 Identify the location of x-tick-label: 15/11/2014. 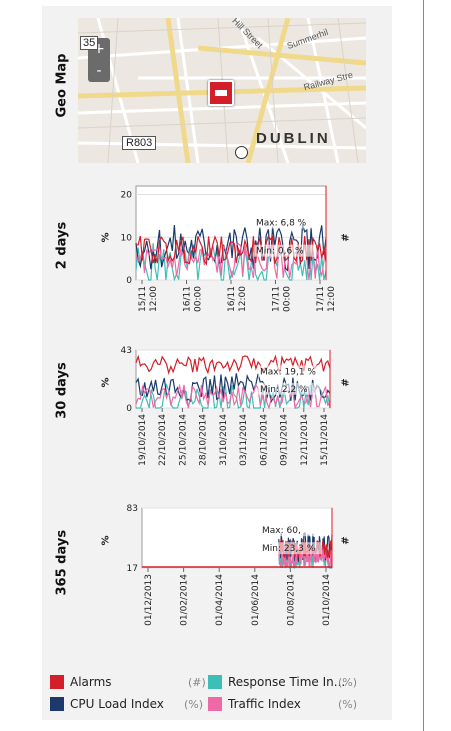
(325, 440).